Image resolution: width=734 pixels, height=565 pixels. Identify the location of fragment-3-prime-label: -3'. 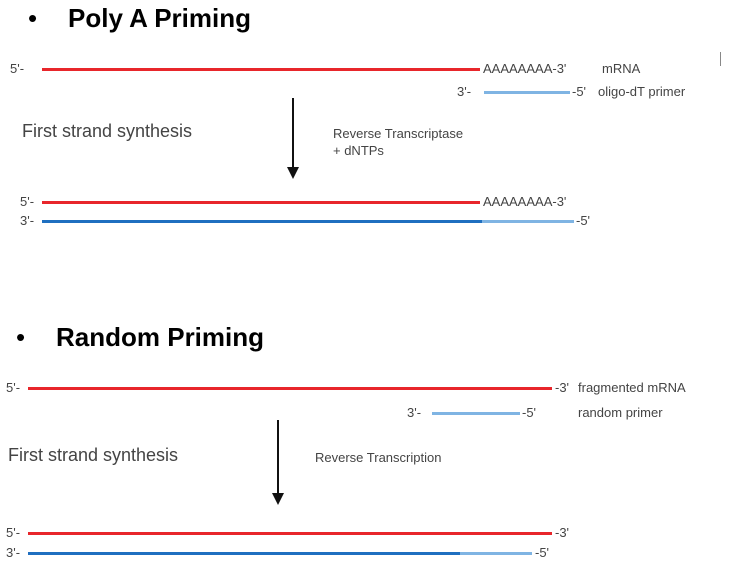
(562, 387).